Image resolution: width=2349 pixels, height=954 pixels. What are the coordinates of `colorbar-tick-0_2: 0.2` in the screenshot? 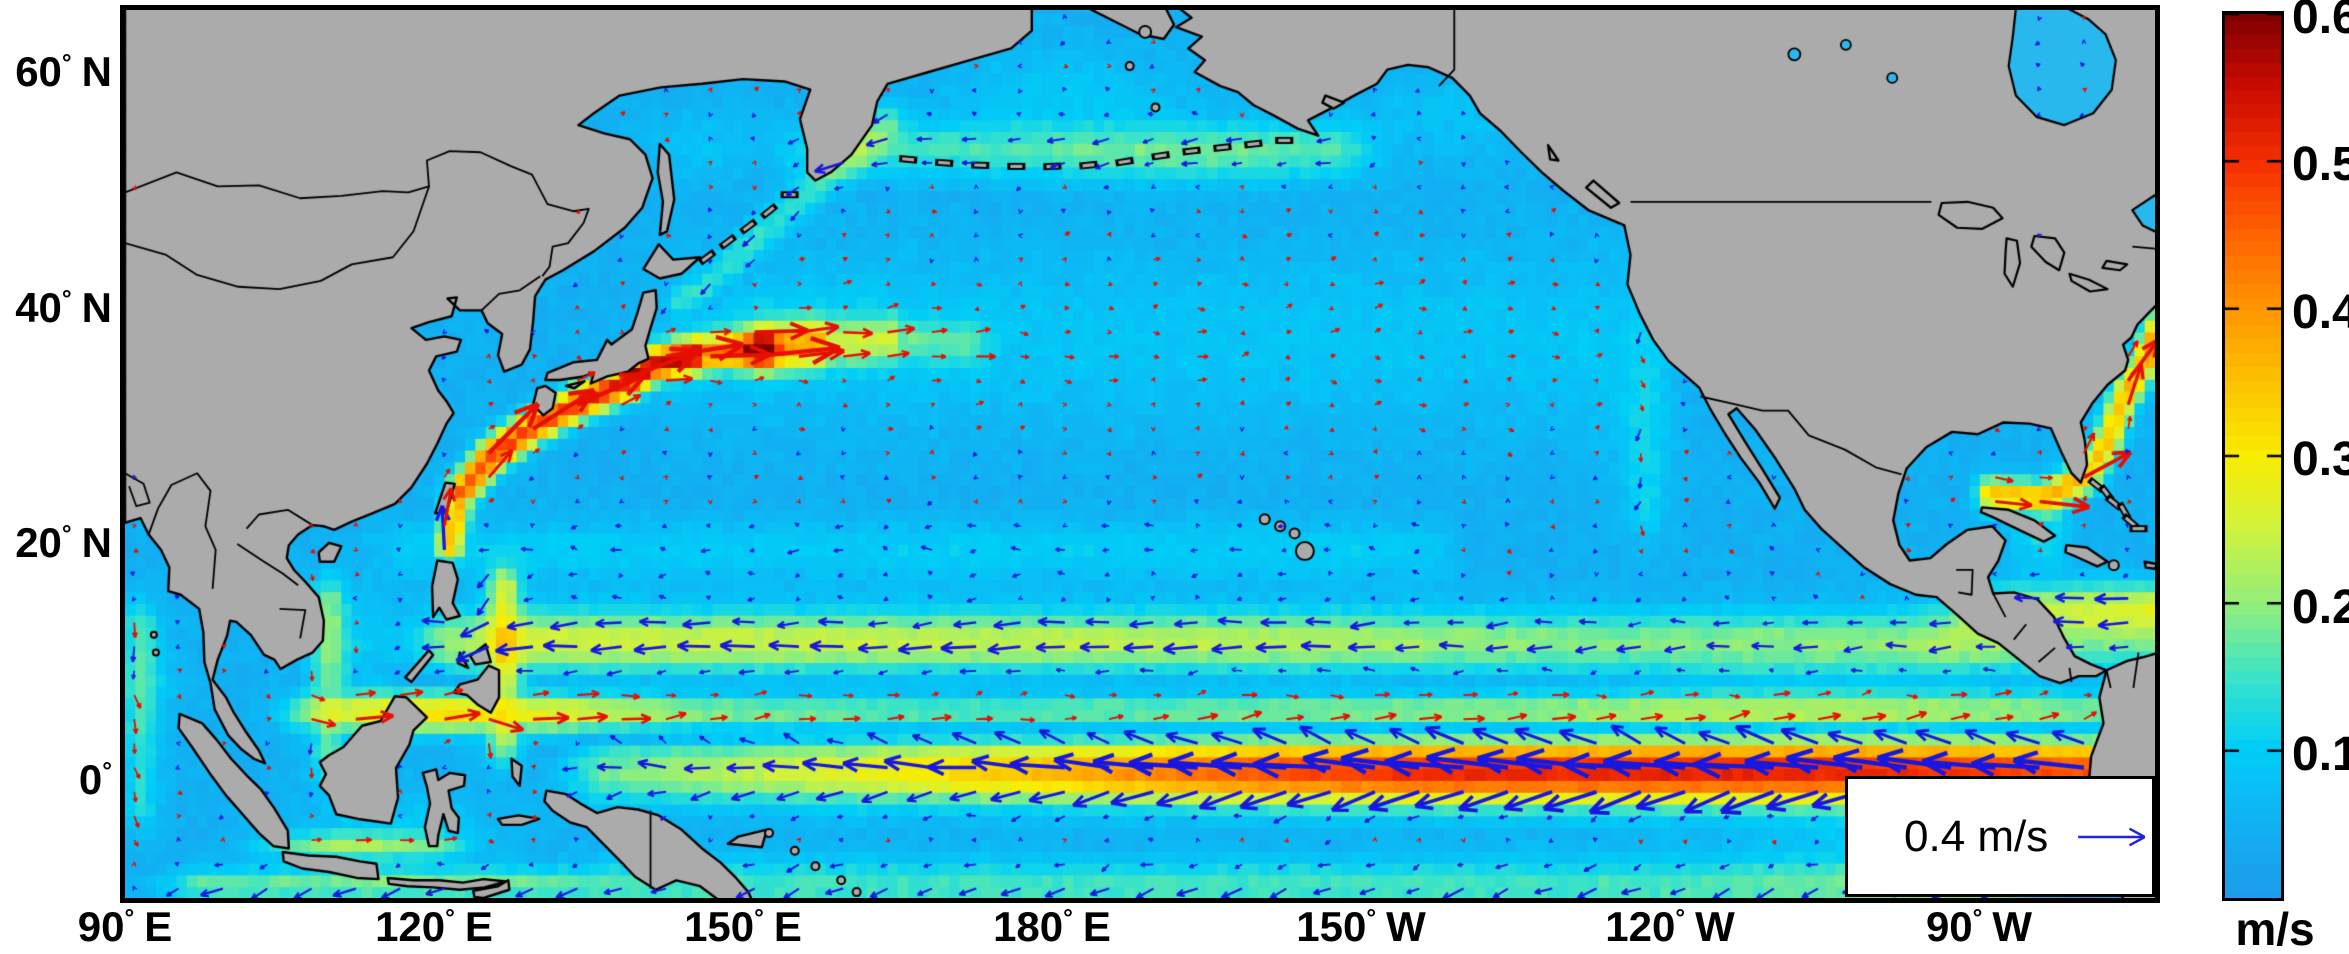 It's located at (2320, 607).